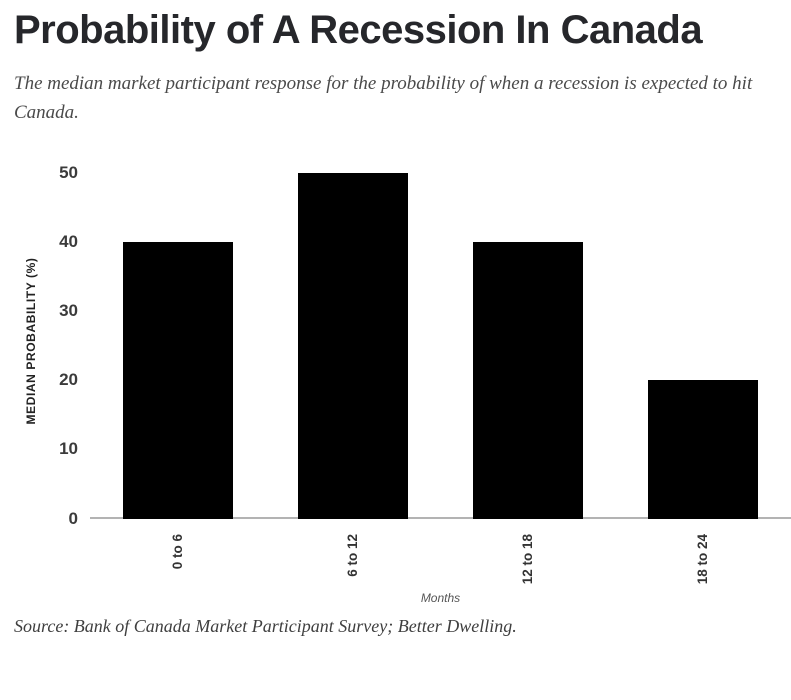 The image size is (791, 700). Describe the element at coordinates (358, 30) in the screenshot. I see `page-title: Probability of A Recession In Canada` at that location.